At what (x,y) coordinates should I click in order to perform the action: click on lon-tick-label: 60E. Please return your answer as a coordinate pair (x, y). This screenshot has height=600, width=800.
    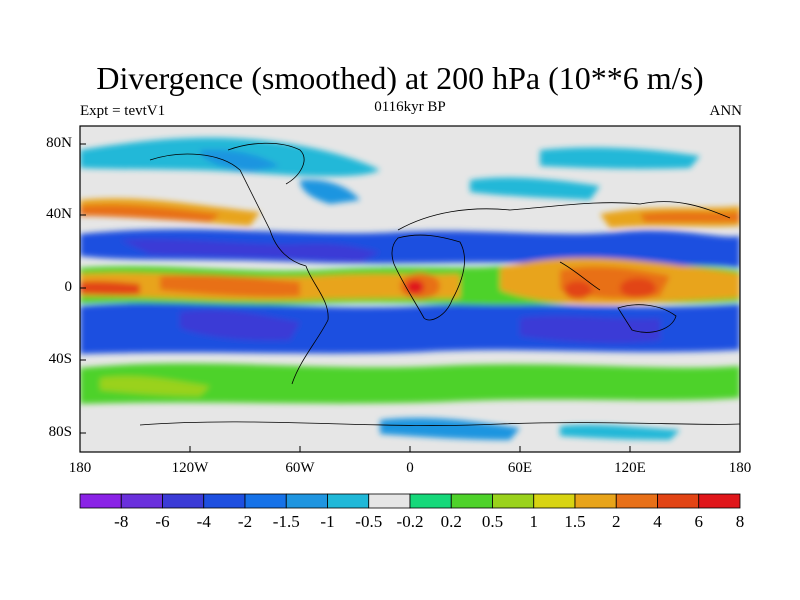
    Looking at the image, I should click on (520, 468).